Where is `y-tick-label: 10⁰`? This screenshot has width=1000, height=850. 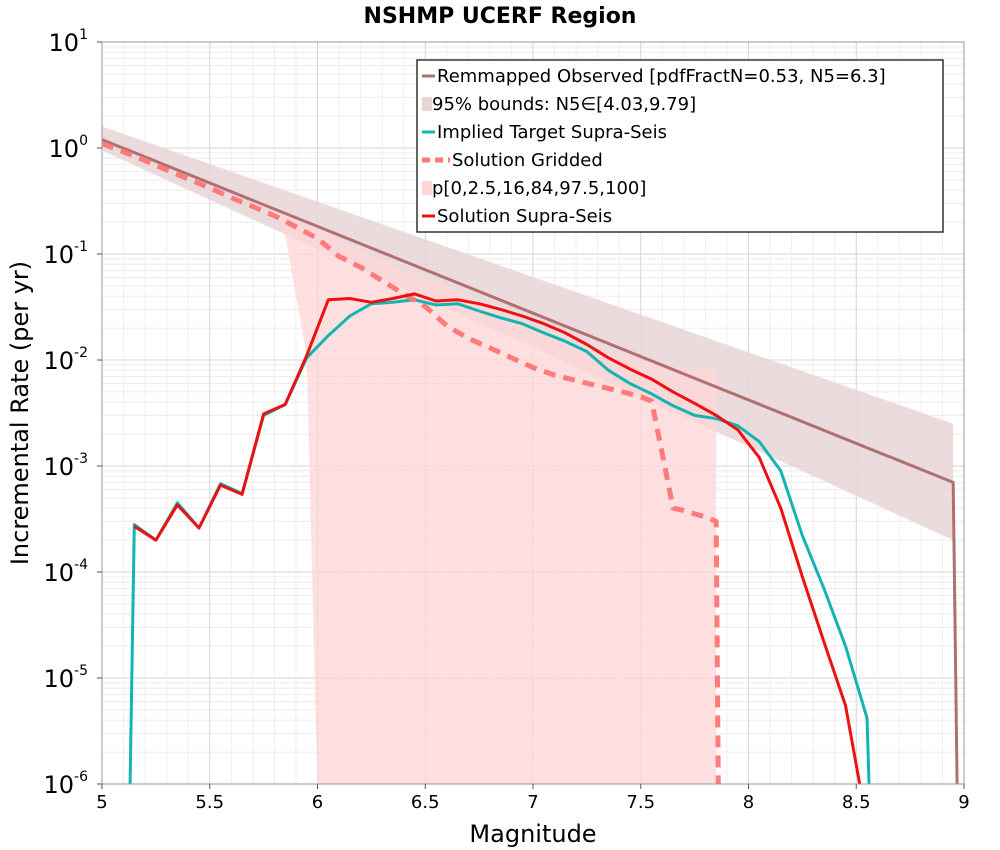
y-tick-label: 10⁰ is located at coordinates (68, 148).